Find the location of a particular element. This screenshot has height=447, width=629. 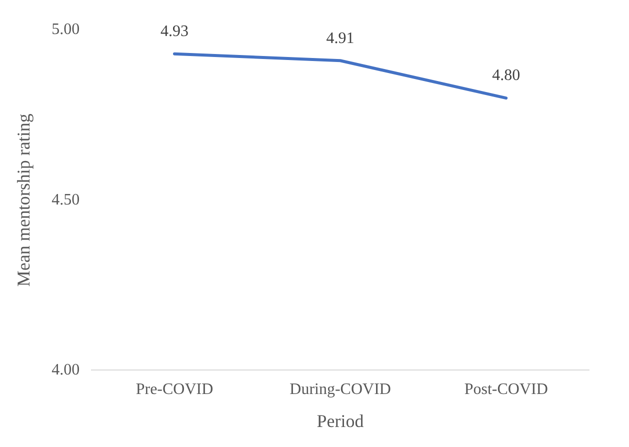

y-axis-title: Mean mentorship rating is located at coordinates (24, 200).